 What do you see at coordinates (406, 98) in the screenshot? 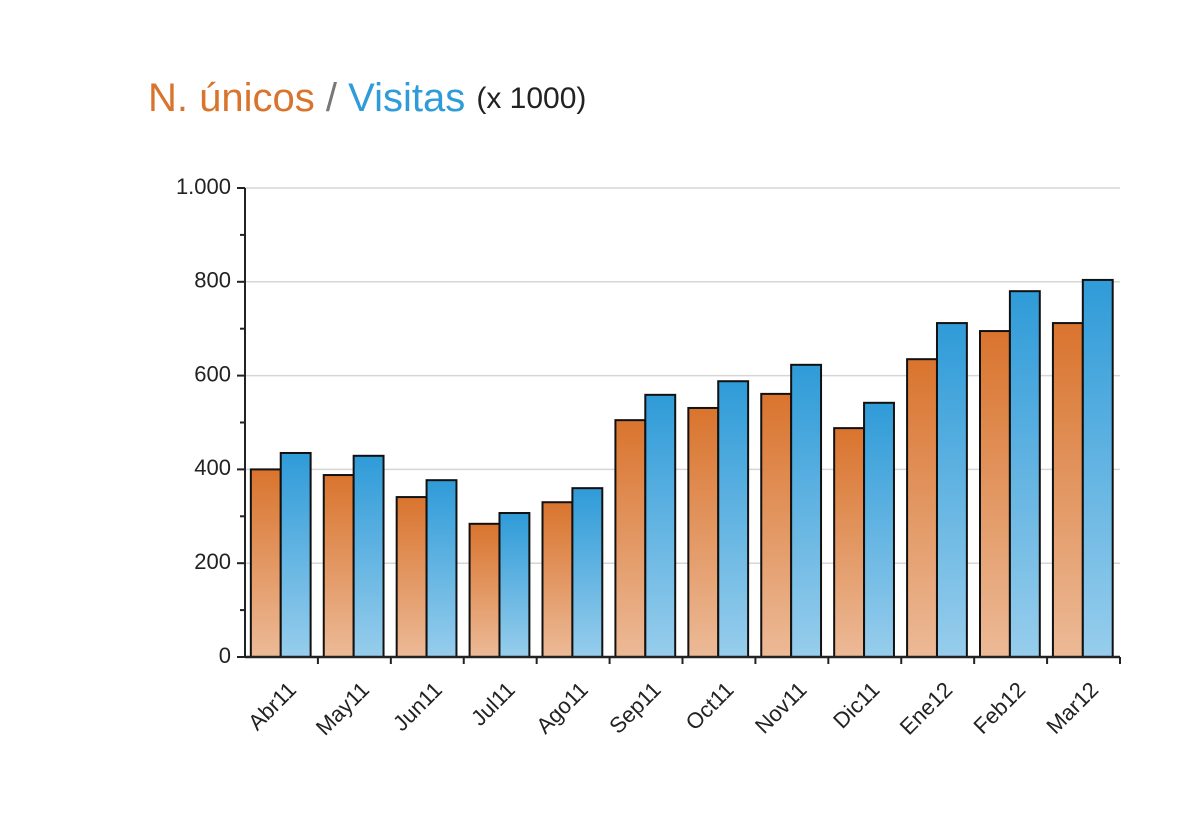
I see `legend-entry: Visitas` at bounding box center [406, 98].